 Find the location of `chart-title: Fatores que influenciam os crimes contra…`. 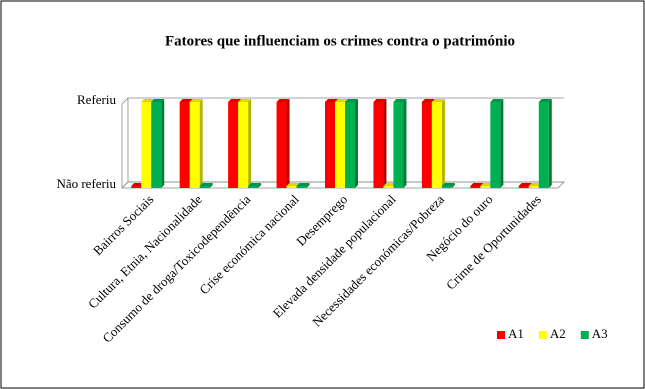

chart-title: Fatores que influenciam os crimes contra… is located at coordinates (340, 41).